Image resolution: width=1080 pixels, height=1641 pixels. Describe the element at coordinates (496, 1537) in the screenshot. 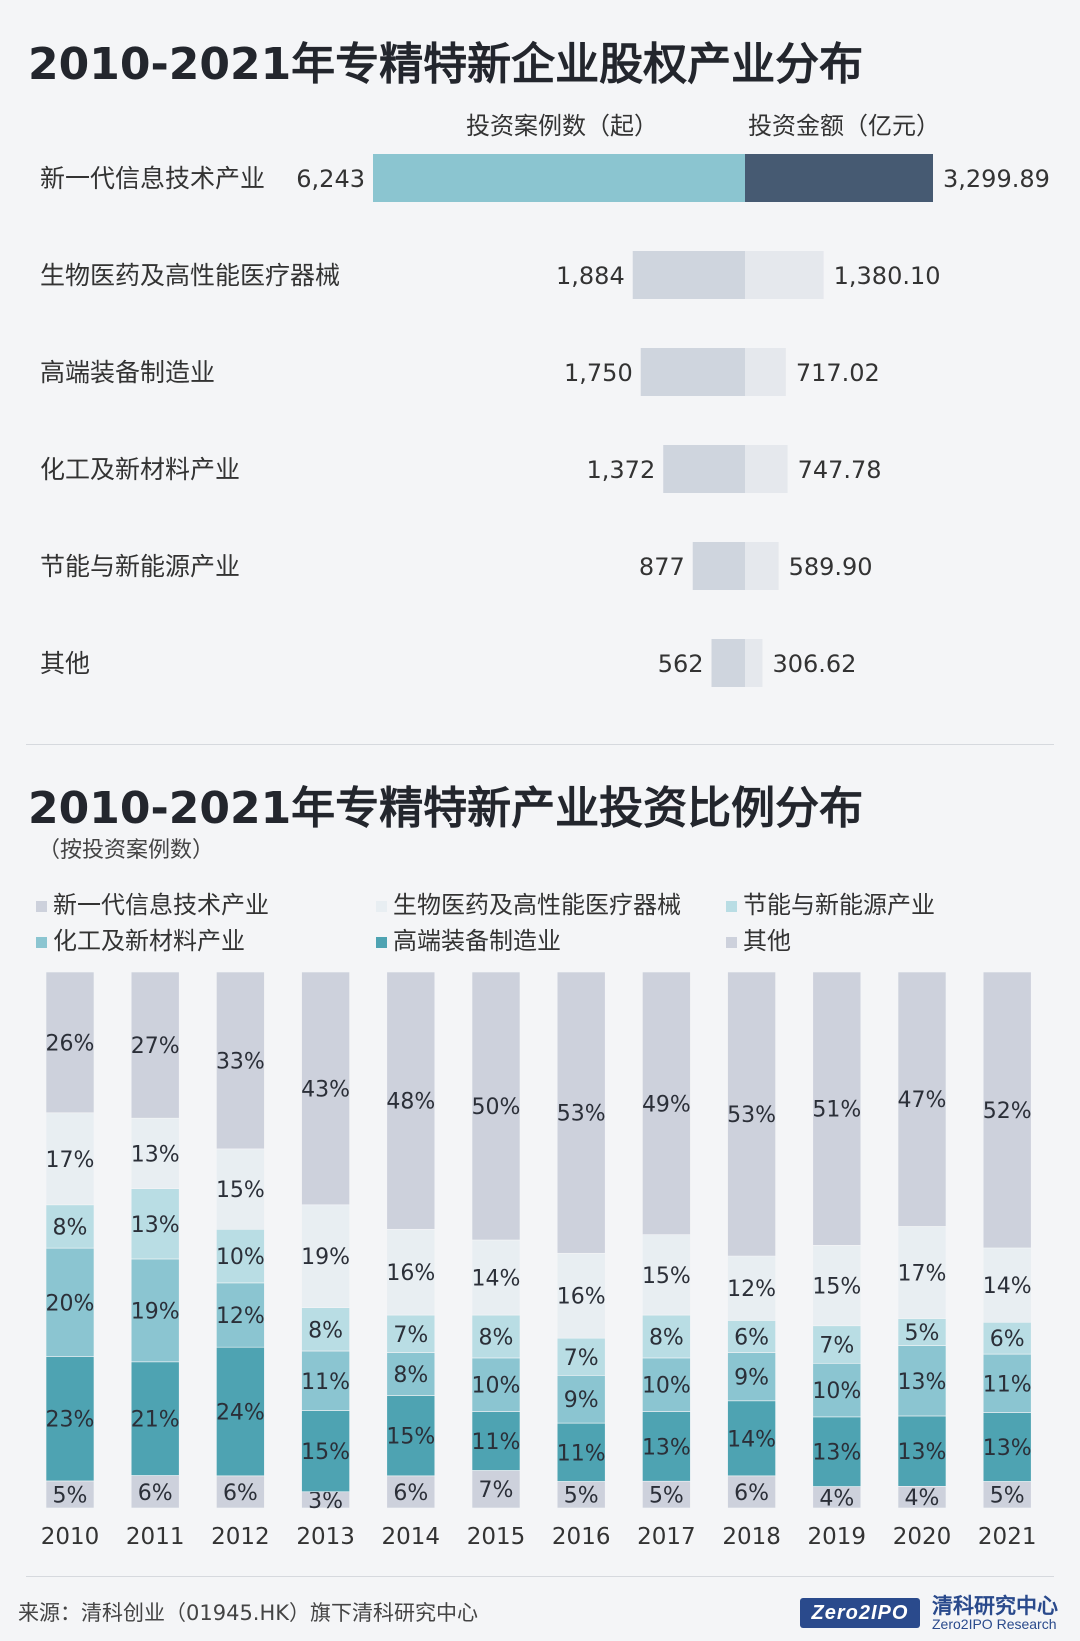

I see `year-tick-label: 2015` at that location.